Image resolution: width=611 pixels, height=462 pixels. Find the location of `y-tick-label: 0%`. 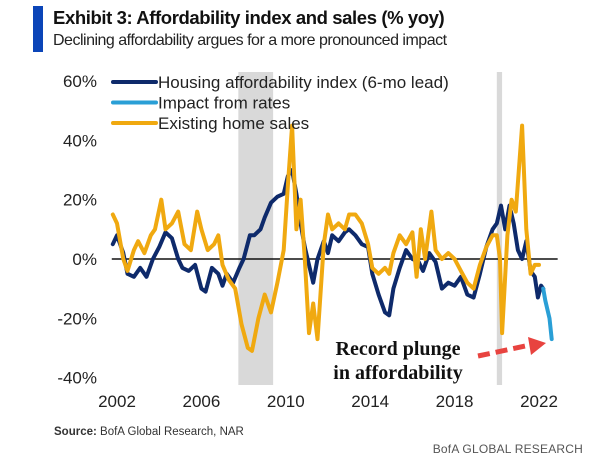

y-tick-label: 0% is located at coordinates (84, 259).